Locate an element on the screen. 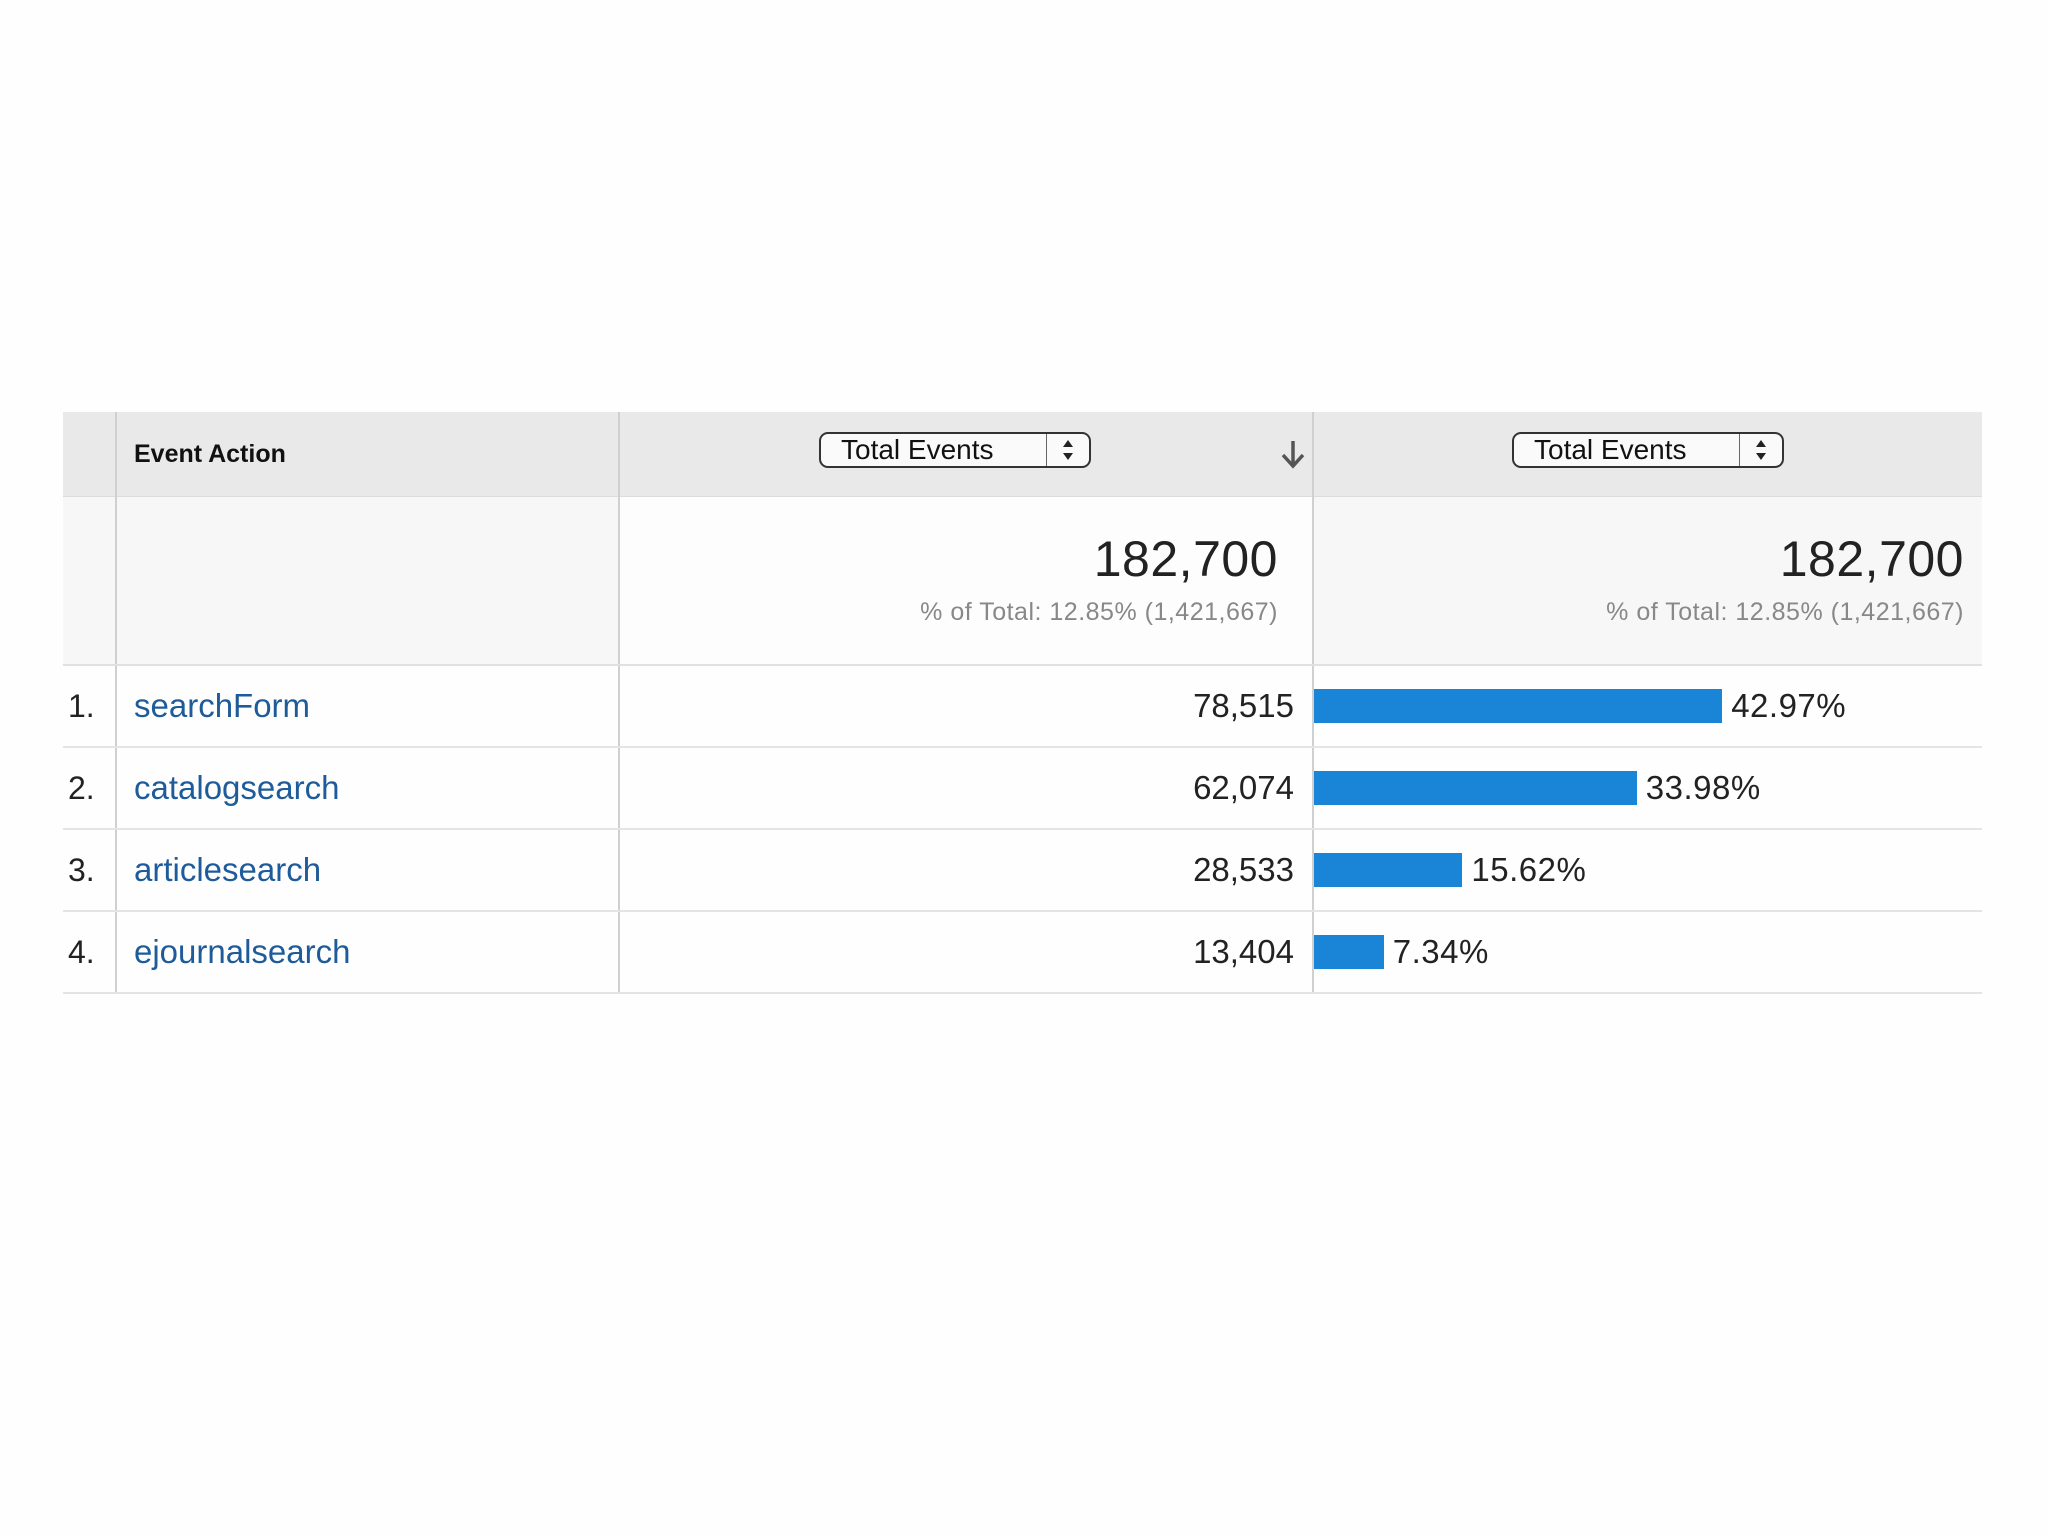 Image resolution: width=2048 pixels, height=1536 pixels. metric-selector-1: Total Events is located at coordinates (955, 450).